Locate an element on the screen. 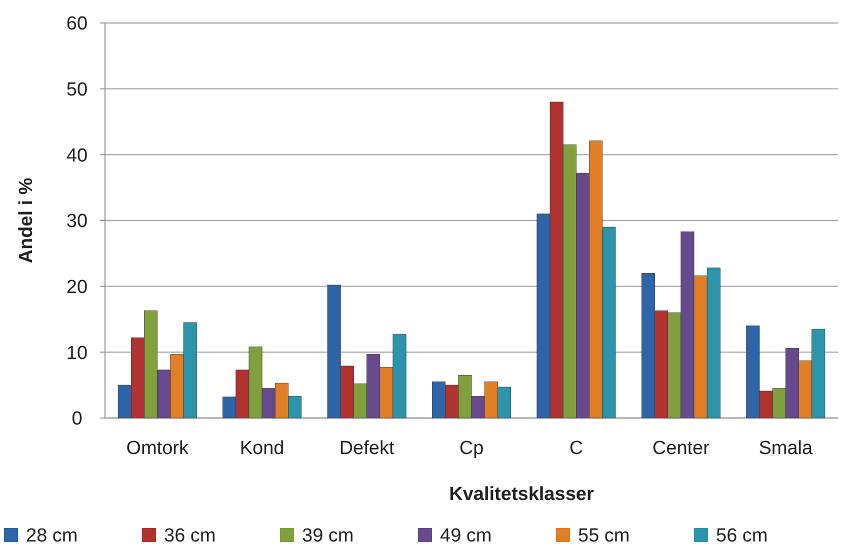 This screenshot has width=843, height=547. x-tick-label: Defekt is located at coordinates (367, 448).